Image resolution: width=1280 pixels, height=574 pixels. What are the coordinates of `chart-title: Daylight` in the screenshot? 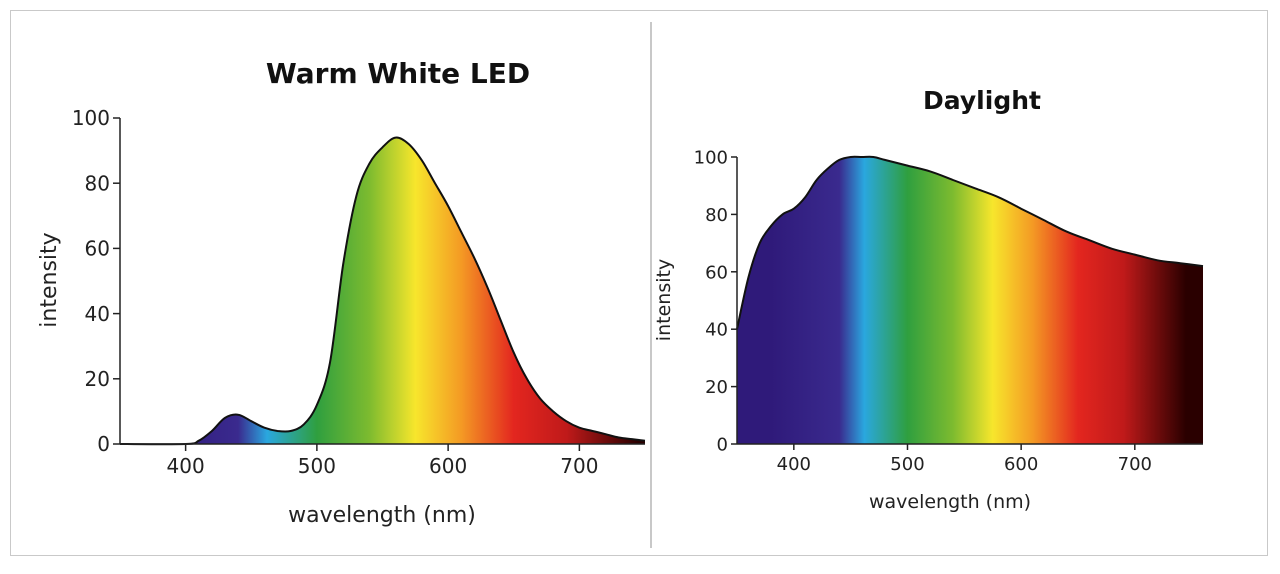 It's located at (982, 100).